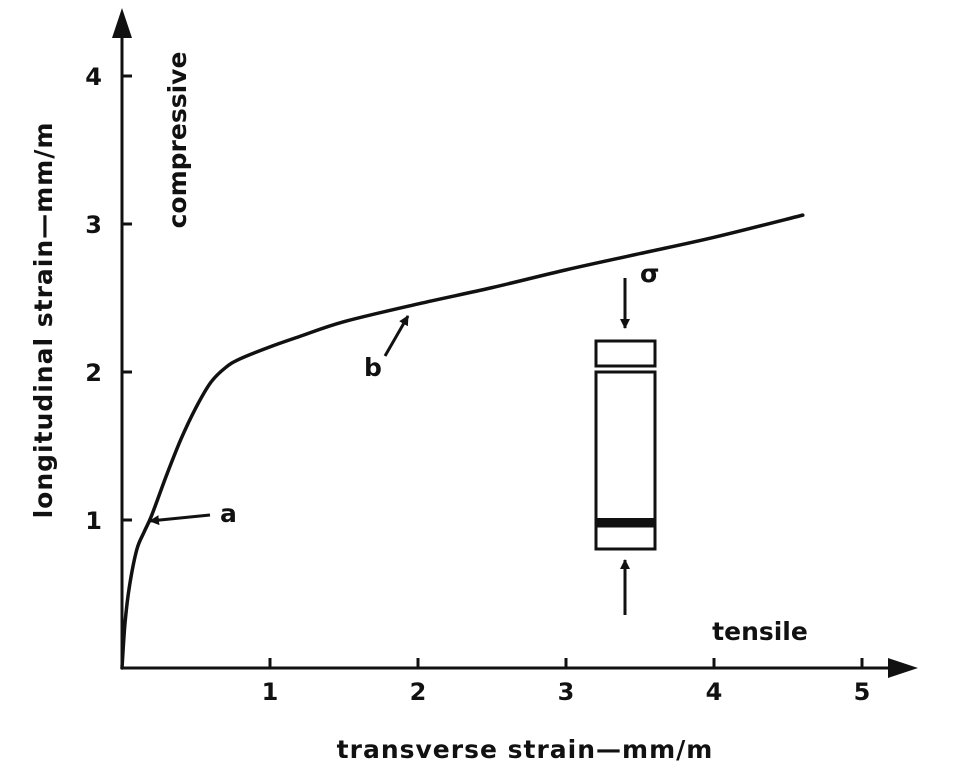 This screenshot has width=954, height=775. Describe the element at coordinates (43, 320) in the screenshot. I see `y-axis-label: longitudinal strain—mm/m` at that location.